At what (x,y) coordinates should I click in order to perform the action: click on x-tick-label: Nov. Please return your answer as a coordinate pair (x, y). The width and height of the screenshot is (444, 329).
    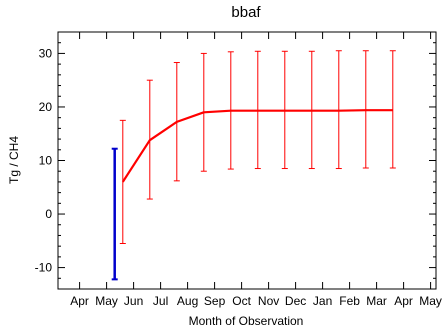
    Looking at the image, I should click on (268, 301).